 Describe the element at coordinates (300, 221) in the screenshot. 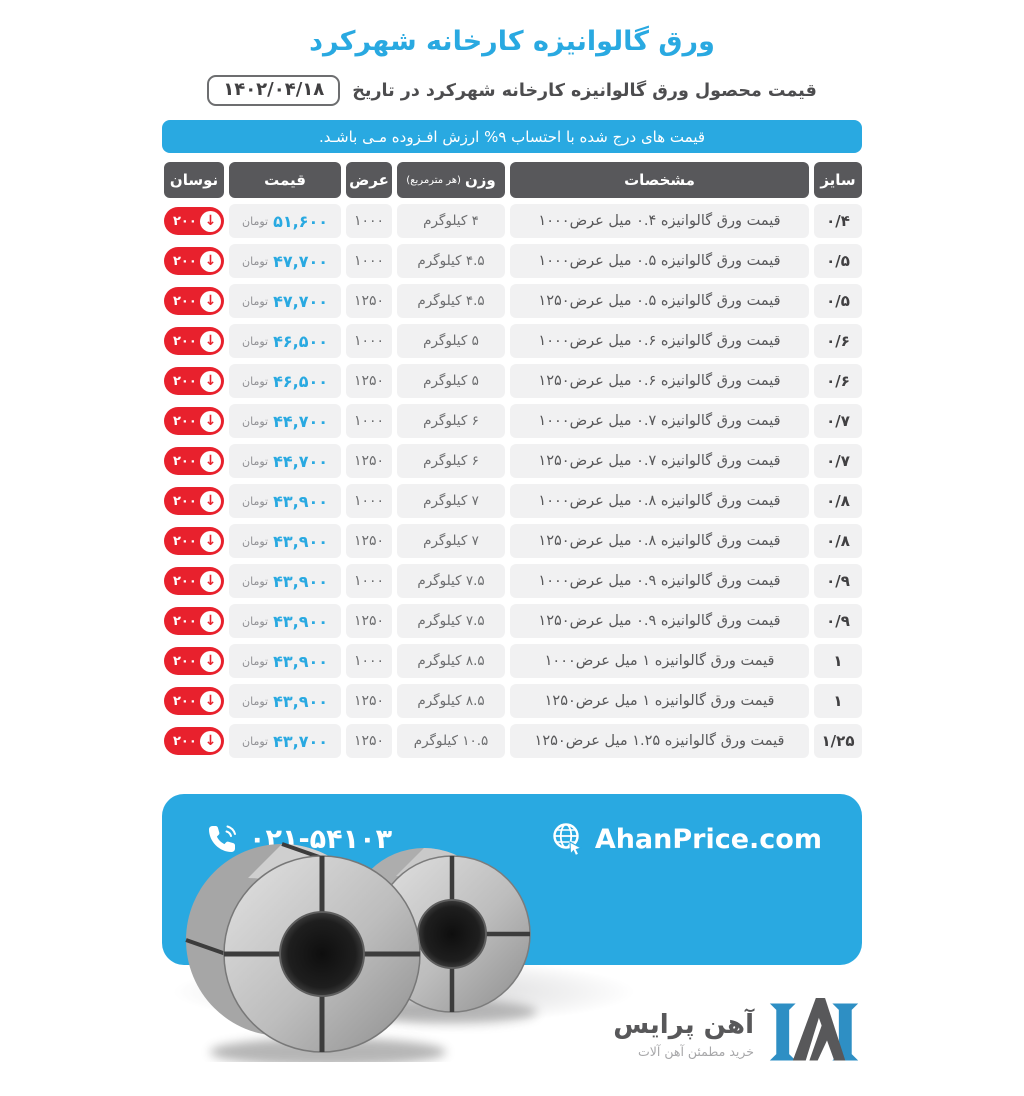

I see `price-value: ۵۱,۶۰۰` at that location.